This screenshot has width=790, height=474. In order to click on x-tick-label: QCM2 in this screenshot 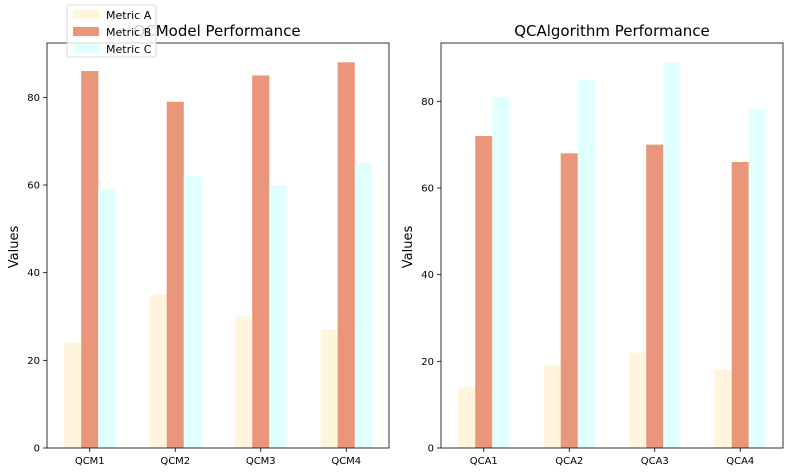, I will do `click(175, 461)`.